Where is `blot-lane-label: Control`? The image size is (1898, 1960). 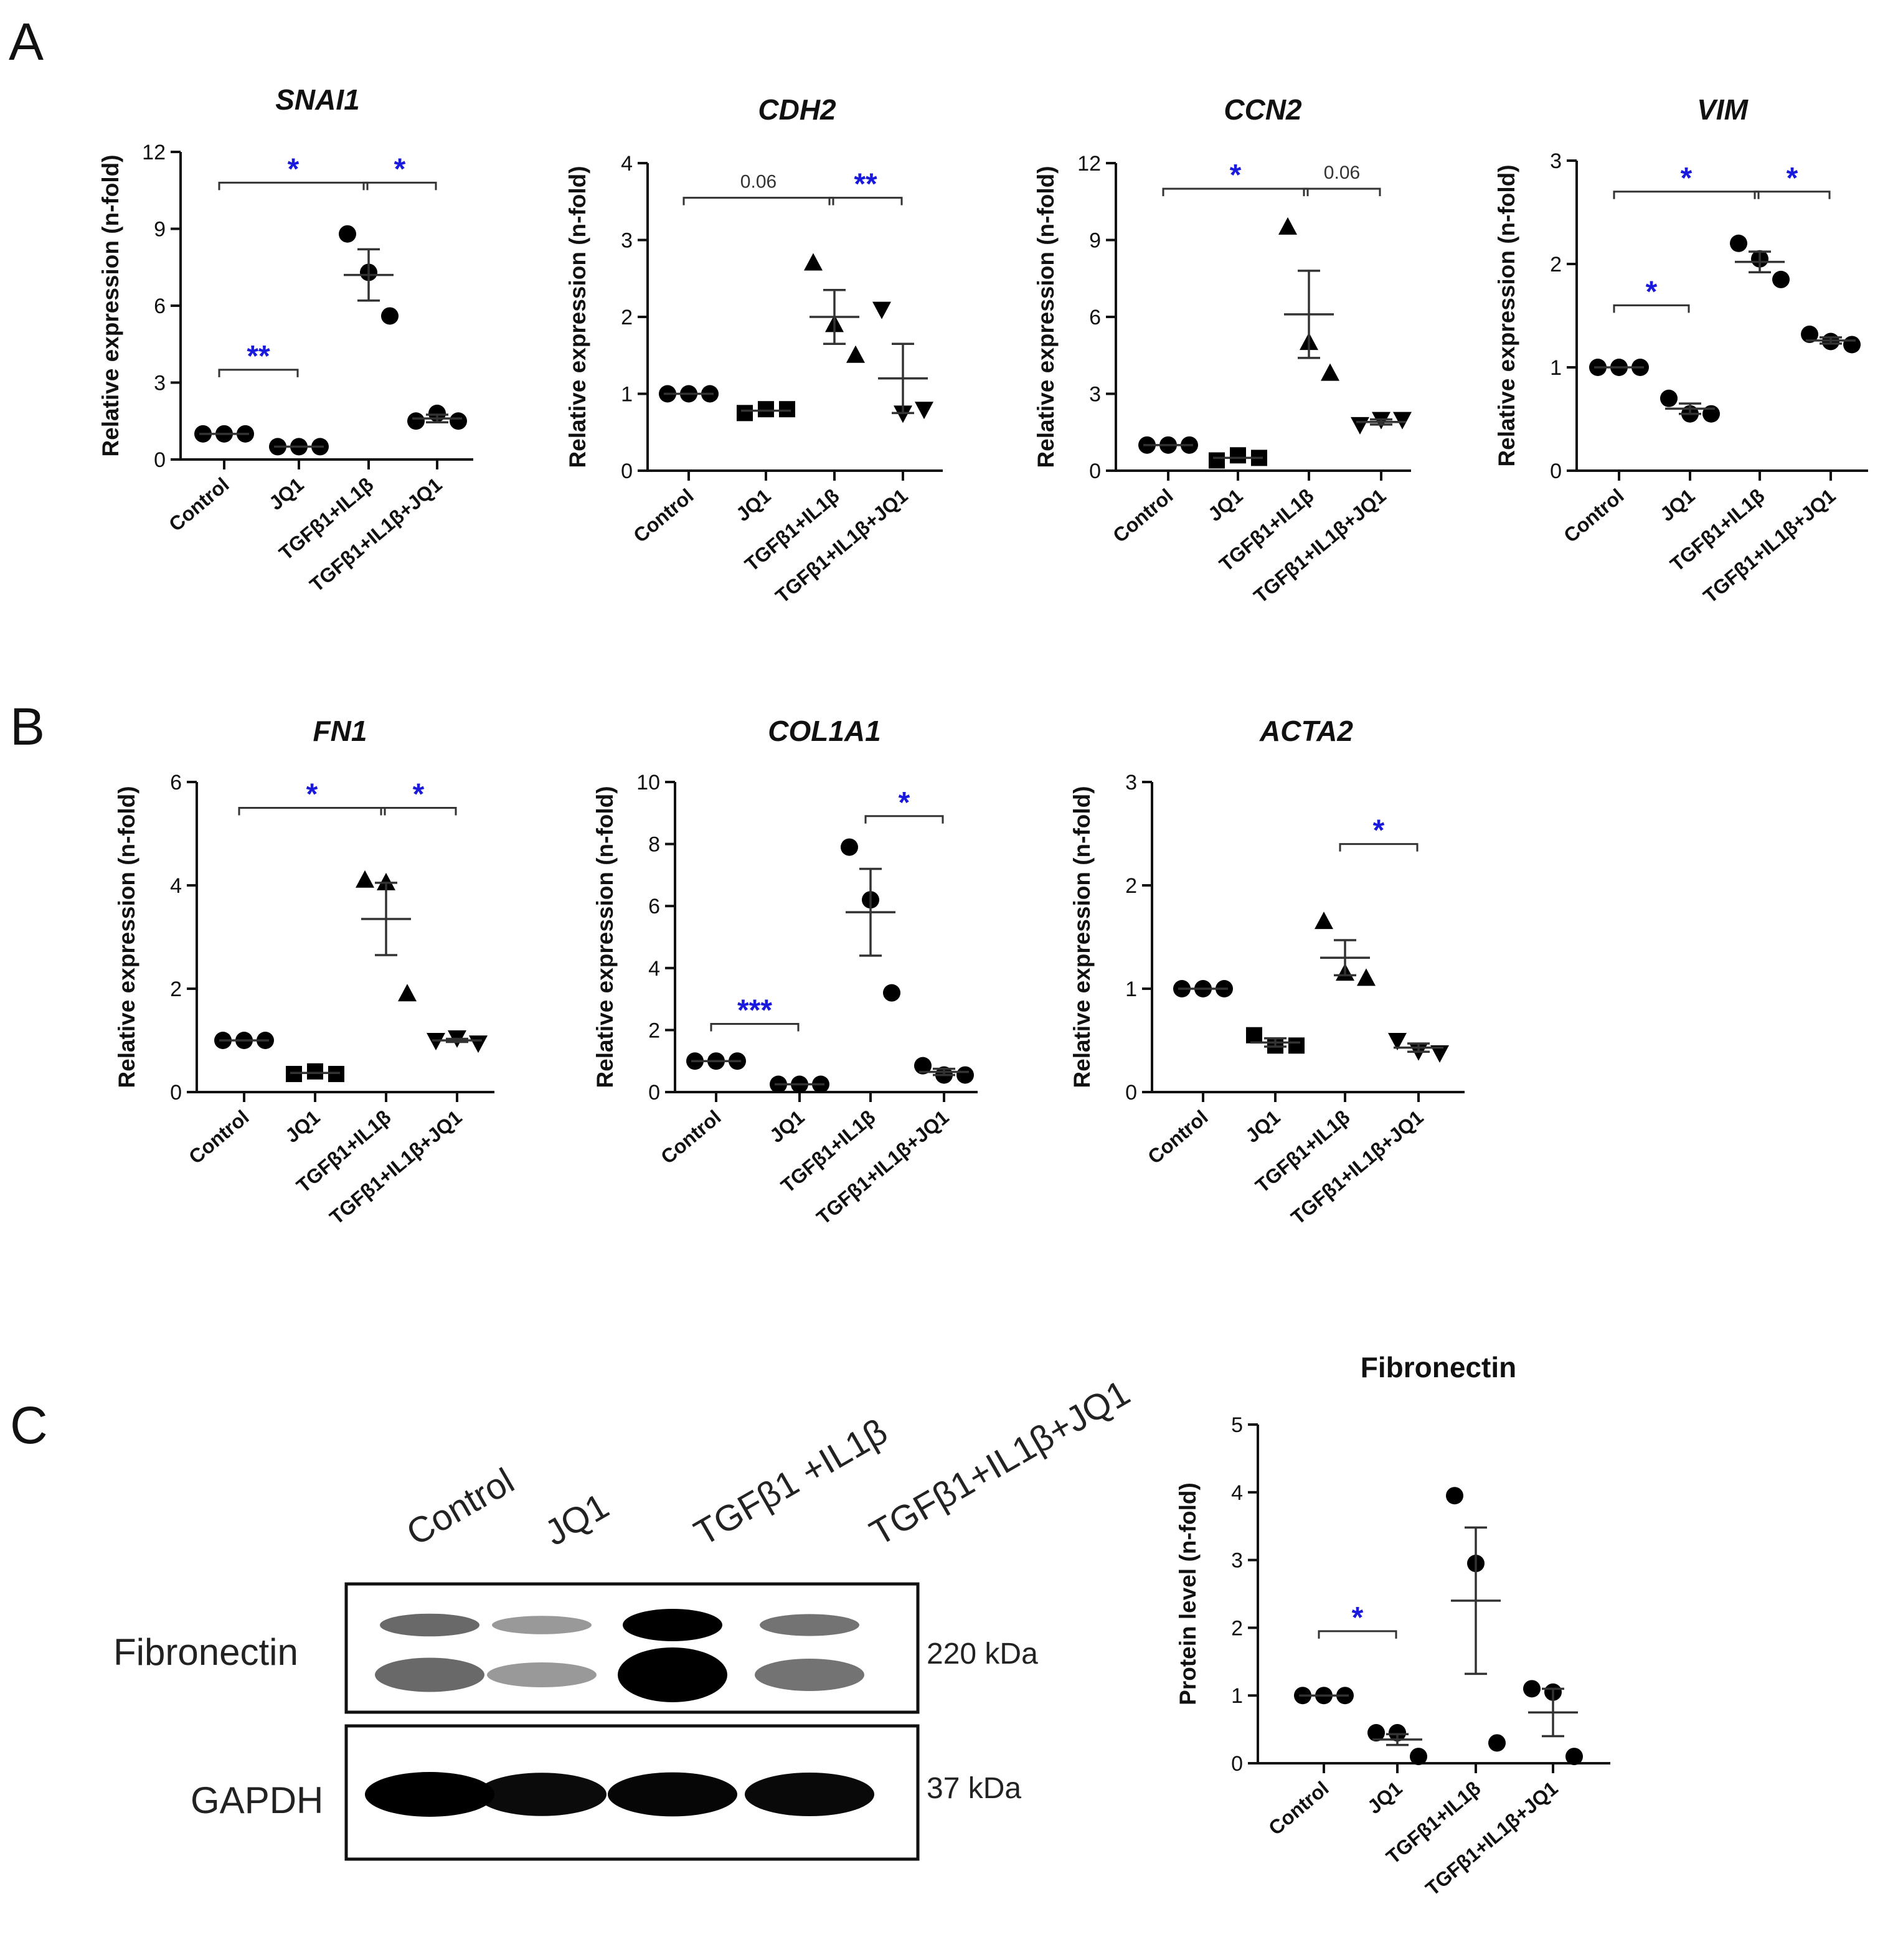
blot-lane-label: Control is located at coordinates (460, 1506).